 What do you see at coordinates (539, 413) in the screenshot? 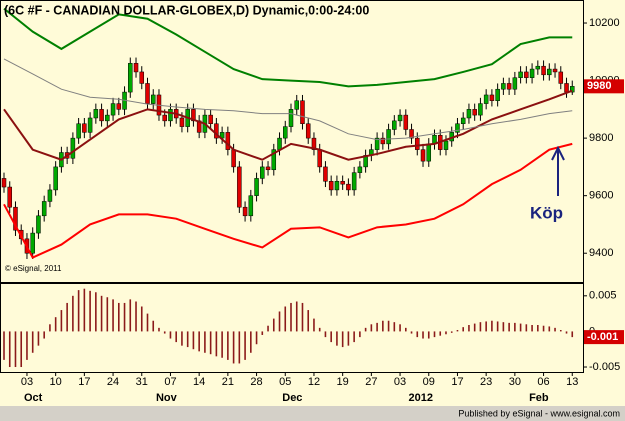
I see `footer: Published by eSignal - www.esignal.com` at bounding box center [539, 413].